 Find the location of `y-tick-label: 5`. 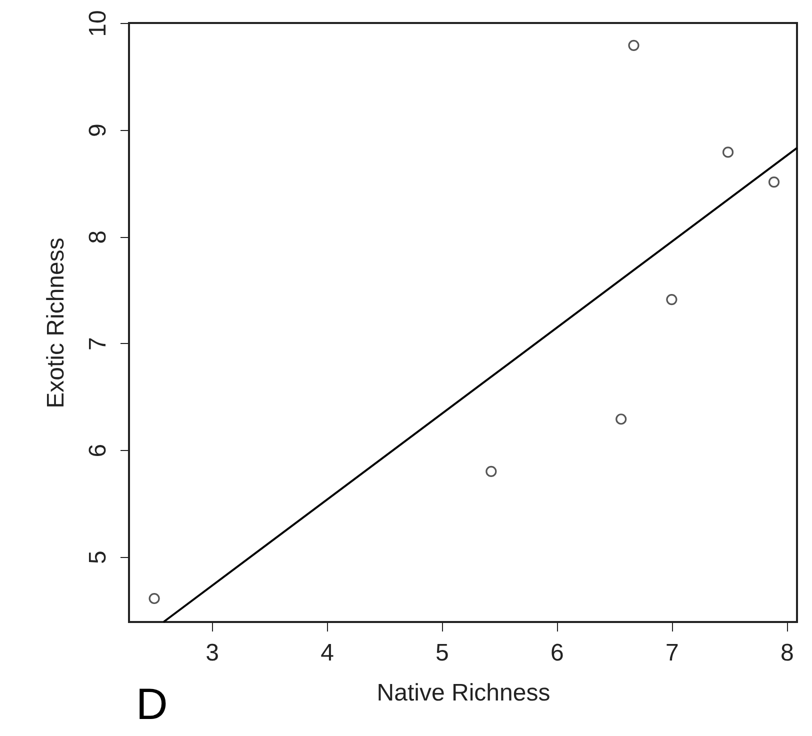

y-tick-label: 5 is located at coordinates (98, 557).